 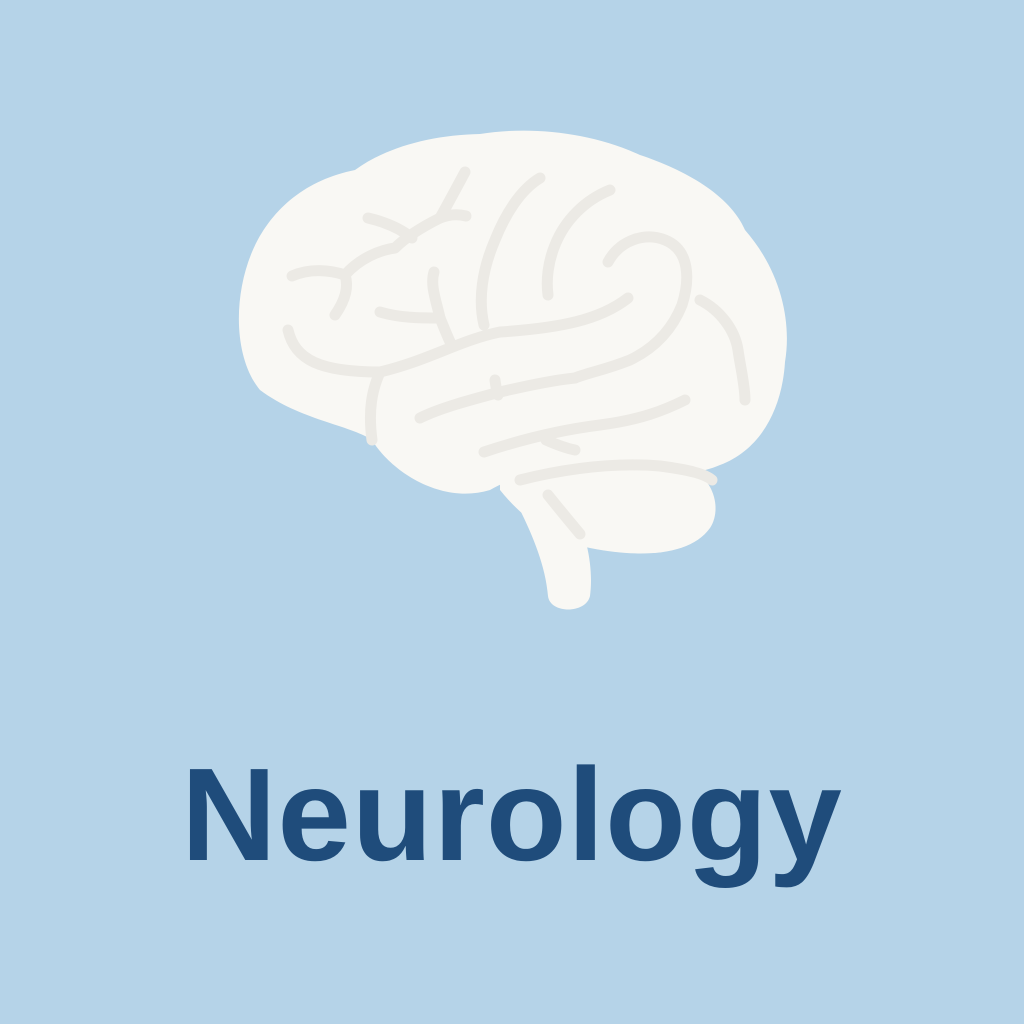 I want to click on cerebellum, so click(x=608, y=505).